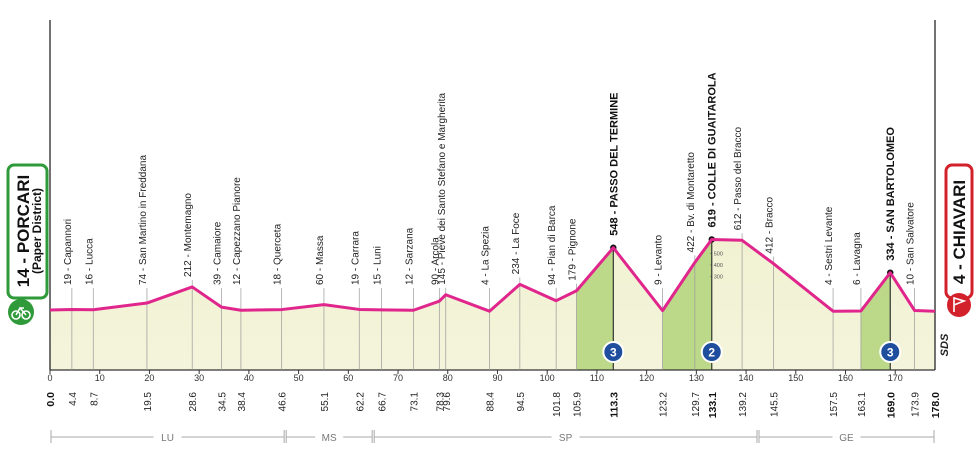 The width and height of the screenshot is (980, 465). Describe the element at coordinates (242, 402) in the screenshot. I see `distance-label: 38.4` at that location.